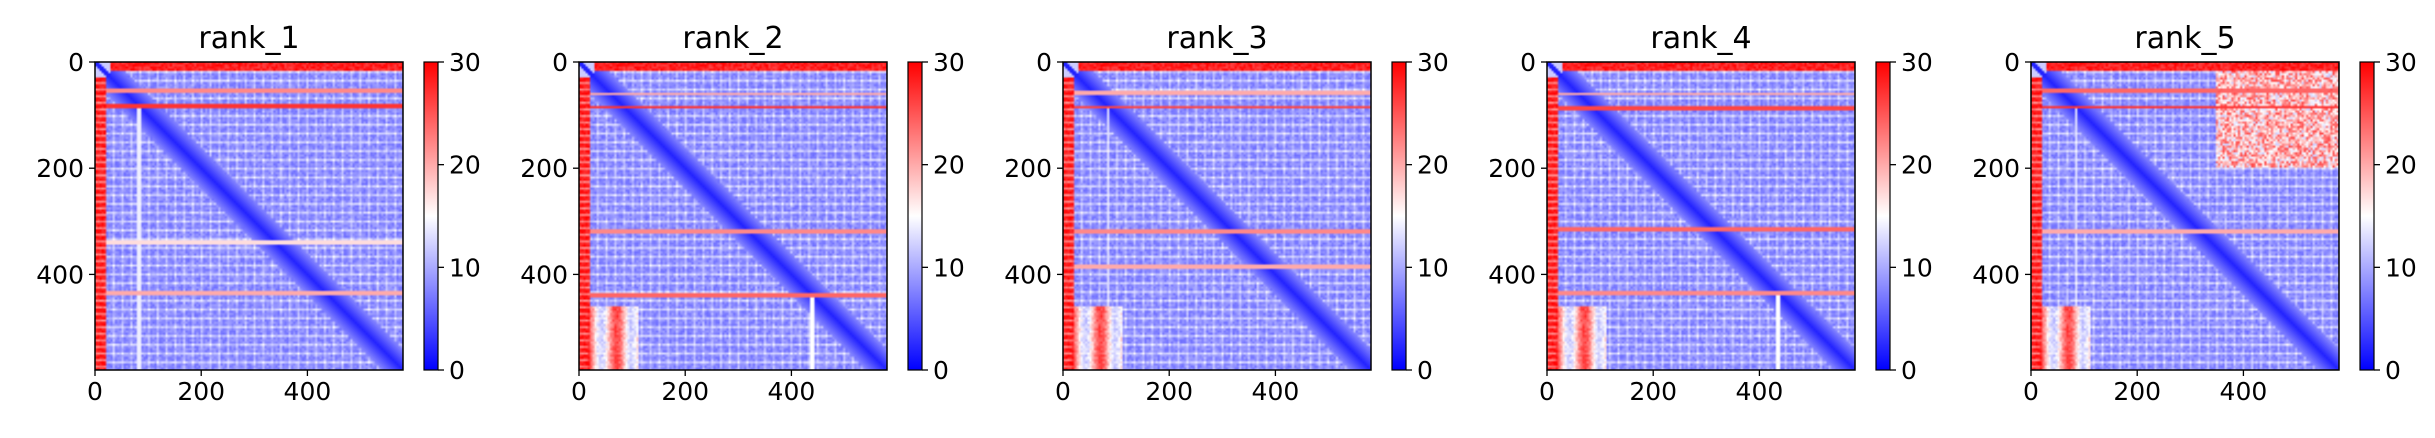 This screenshot has height=438, width=2435. Describe the element at coordinates (732, 38) in the screenshot. I see `panel-title: rank_2` at that location.